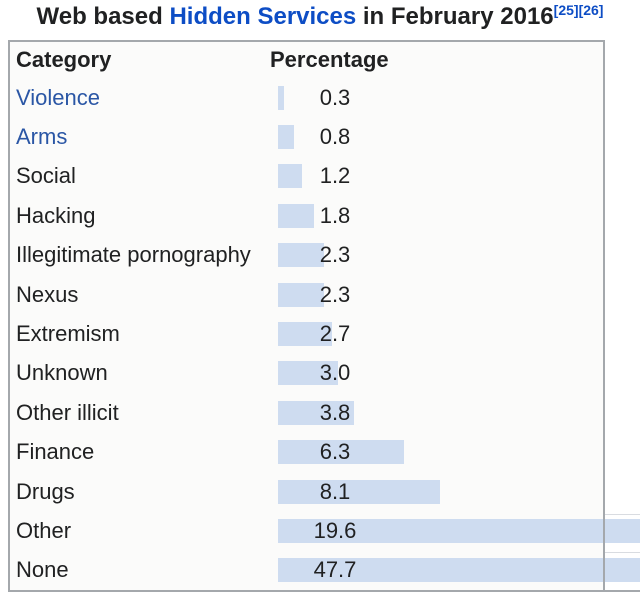  I want to click on table-row: Extremism 2.7, so click(306, 333).